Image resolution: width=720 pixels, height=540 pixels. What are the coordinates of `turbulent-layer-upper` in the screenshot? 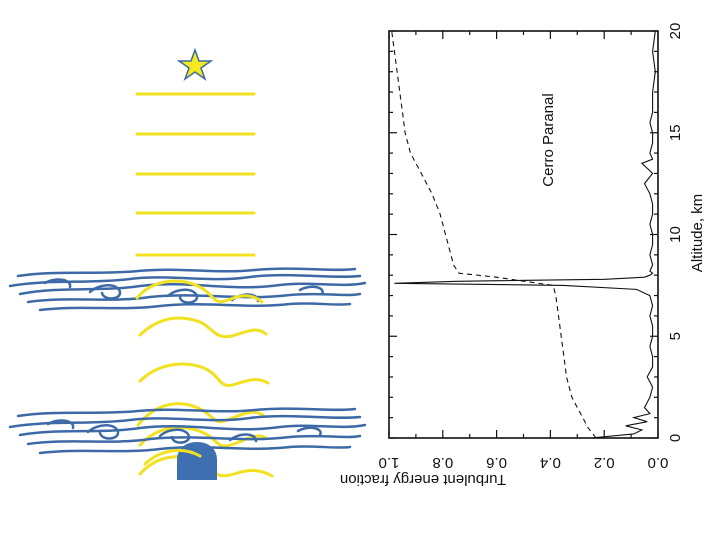 It's located at (187, 289).